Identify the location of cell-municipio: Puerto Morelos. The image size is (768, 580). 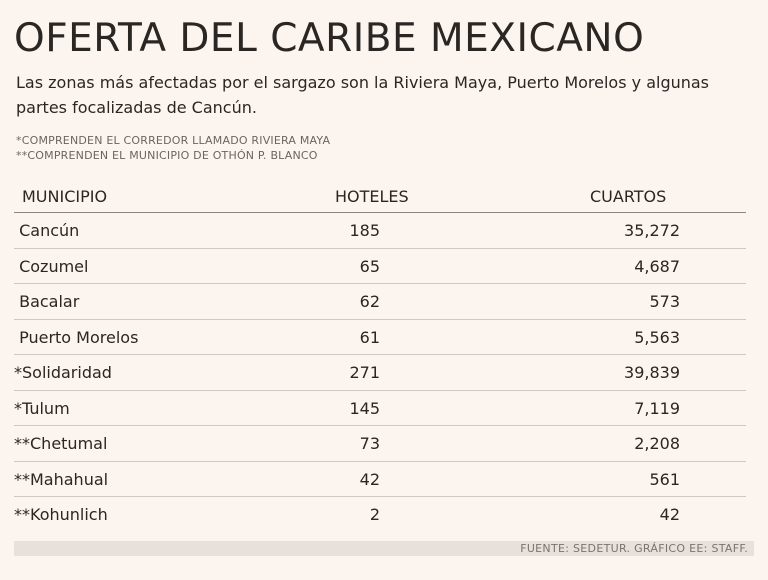
(76, 337).